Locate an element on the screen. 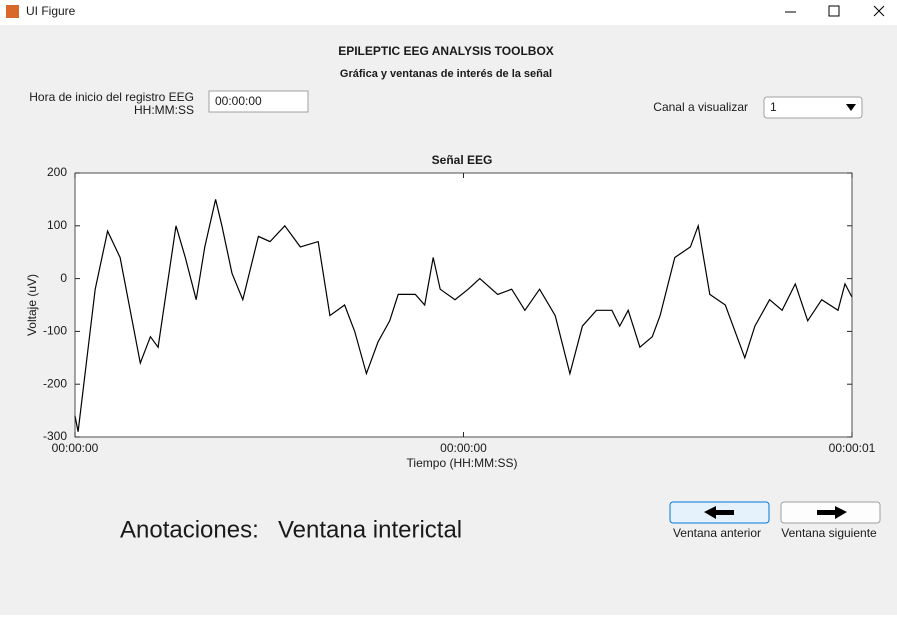 Image resolution: width=897 pixels, height=620 pixels. previous-button-label: Ventana anterior is located at coordinates (717, 533).